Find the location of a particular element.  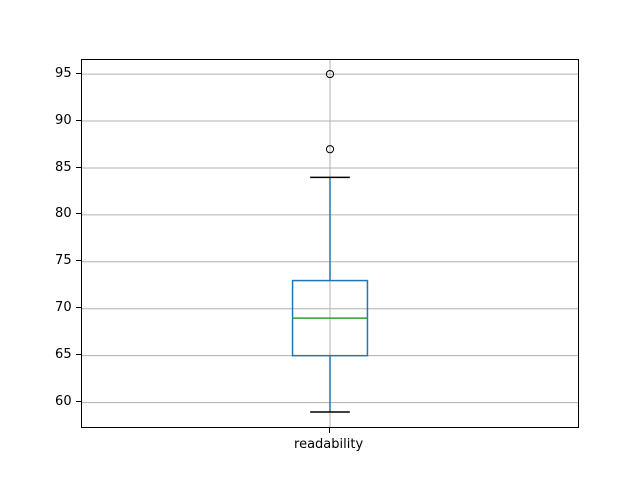

y-tick-label: 80 is located at coordinates (63, 214).